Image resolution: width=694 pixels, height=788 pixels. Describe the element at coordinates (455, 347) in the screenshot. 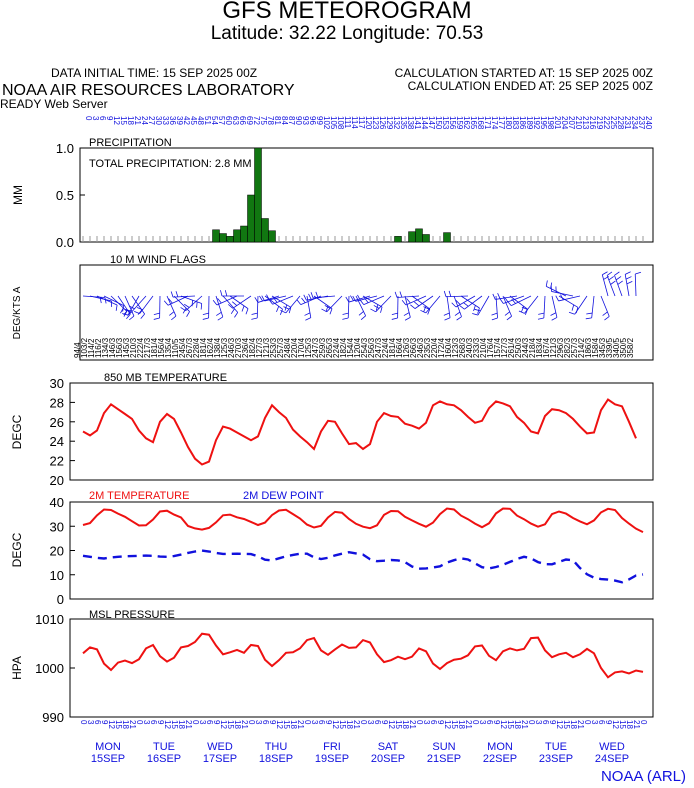

I see `wind-dir-speed-label: 123/3` at that location.